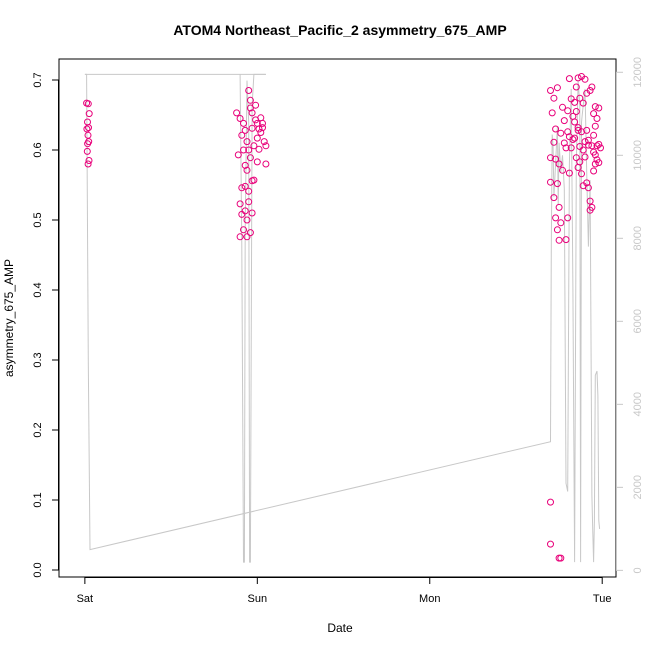 The width and height of the screenshot is (650, 650). Describe the element at coordinates (638, 487) in the screenshot. I see `y2-tick-label: 2000` at that location.